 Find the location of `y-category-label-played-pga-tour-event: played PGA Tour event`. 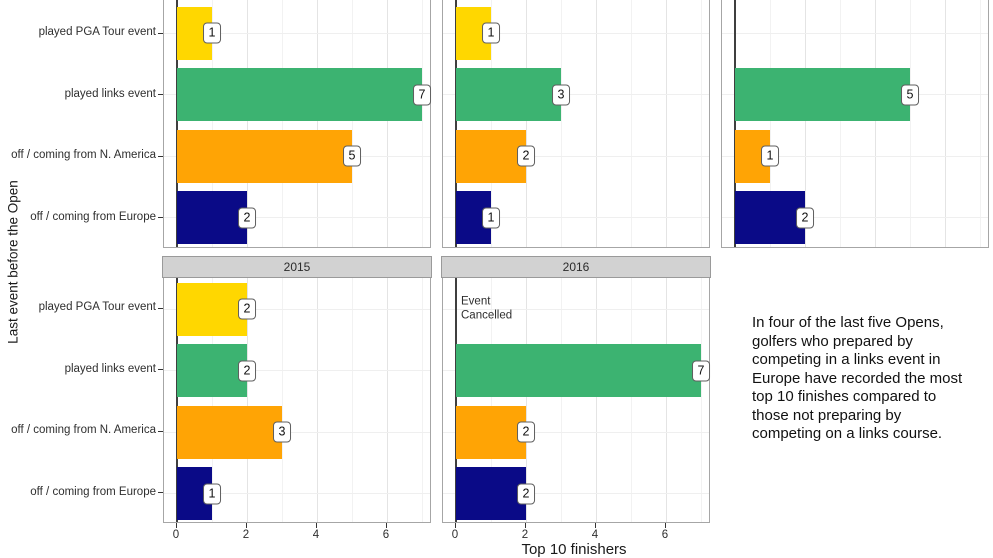

y-category-label-played-pga-tour-event: played PGA Tour event is located at coordinates (97, 32).